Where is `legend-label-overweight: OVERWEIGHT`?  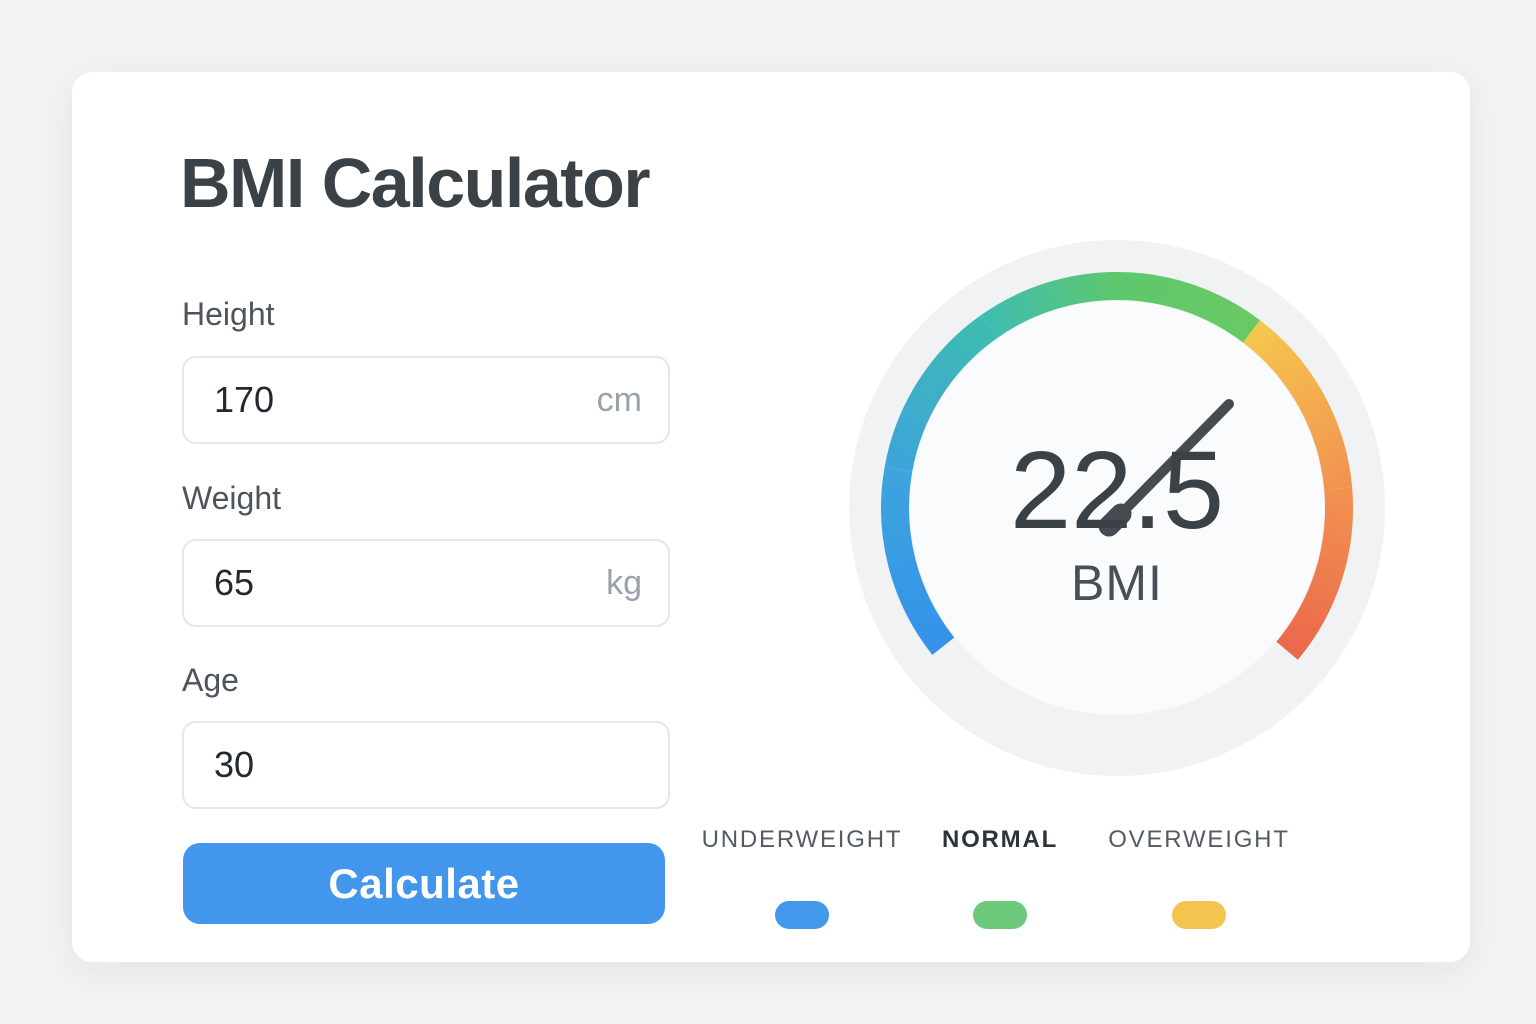
legend-label-overweight: OVERWEIGHT is located at coordinates (1199, 839).